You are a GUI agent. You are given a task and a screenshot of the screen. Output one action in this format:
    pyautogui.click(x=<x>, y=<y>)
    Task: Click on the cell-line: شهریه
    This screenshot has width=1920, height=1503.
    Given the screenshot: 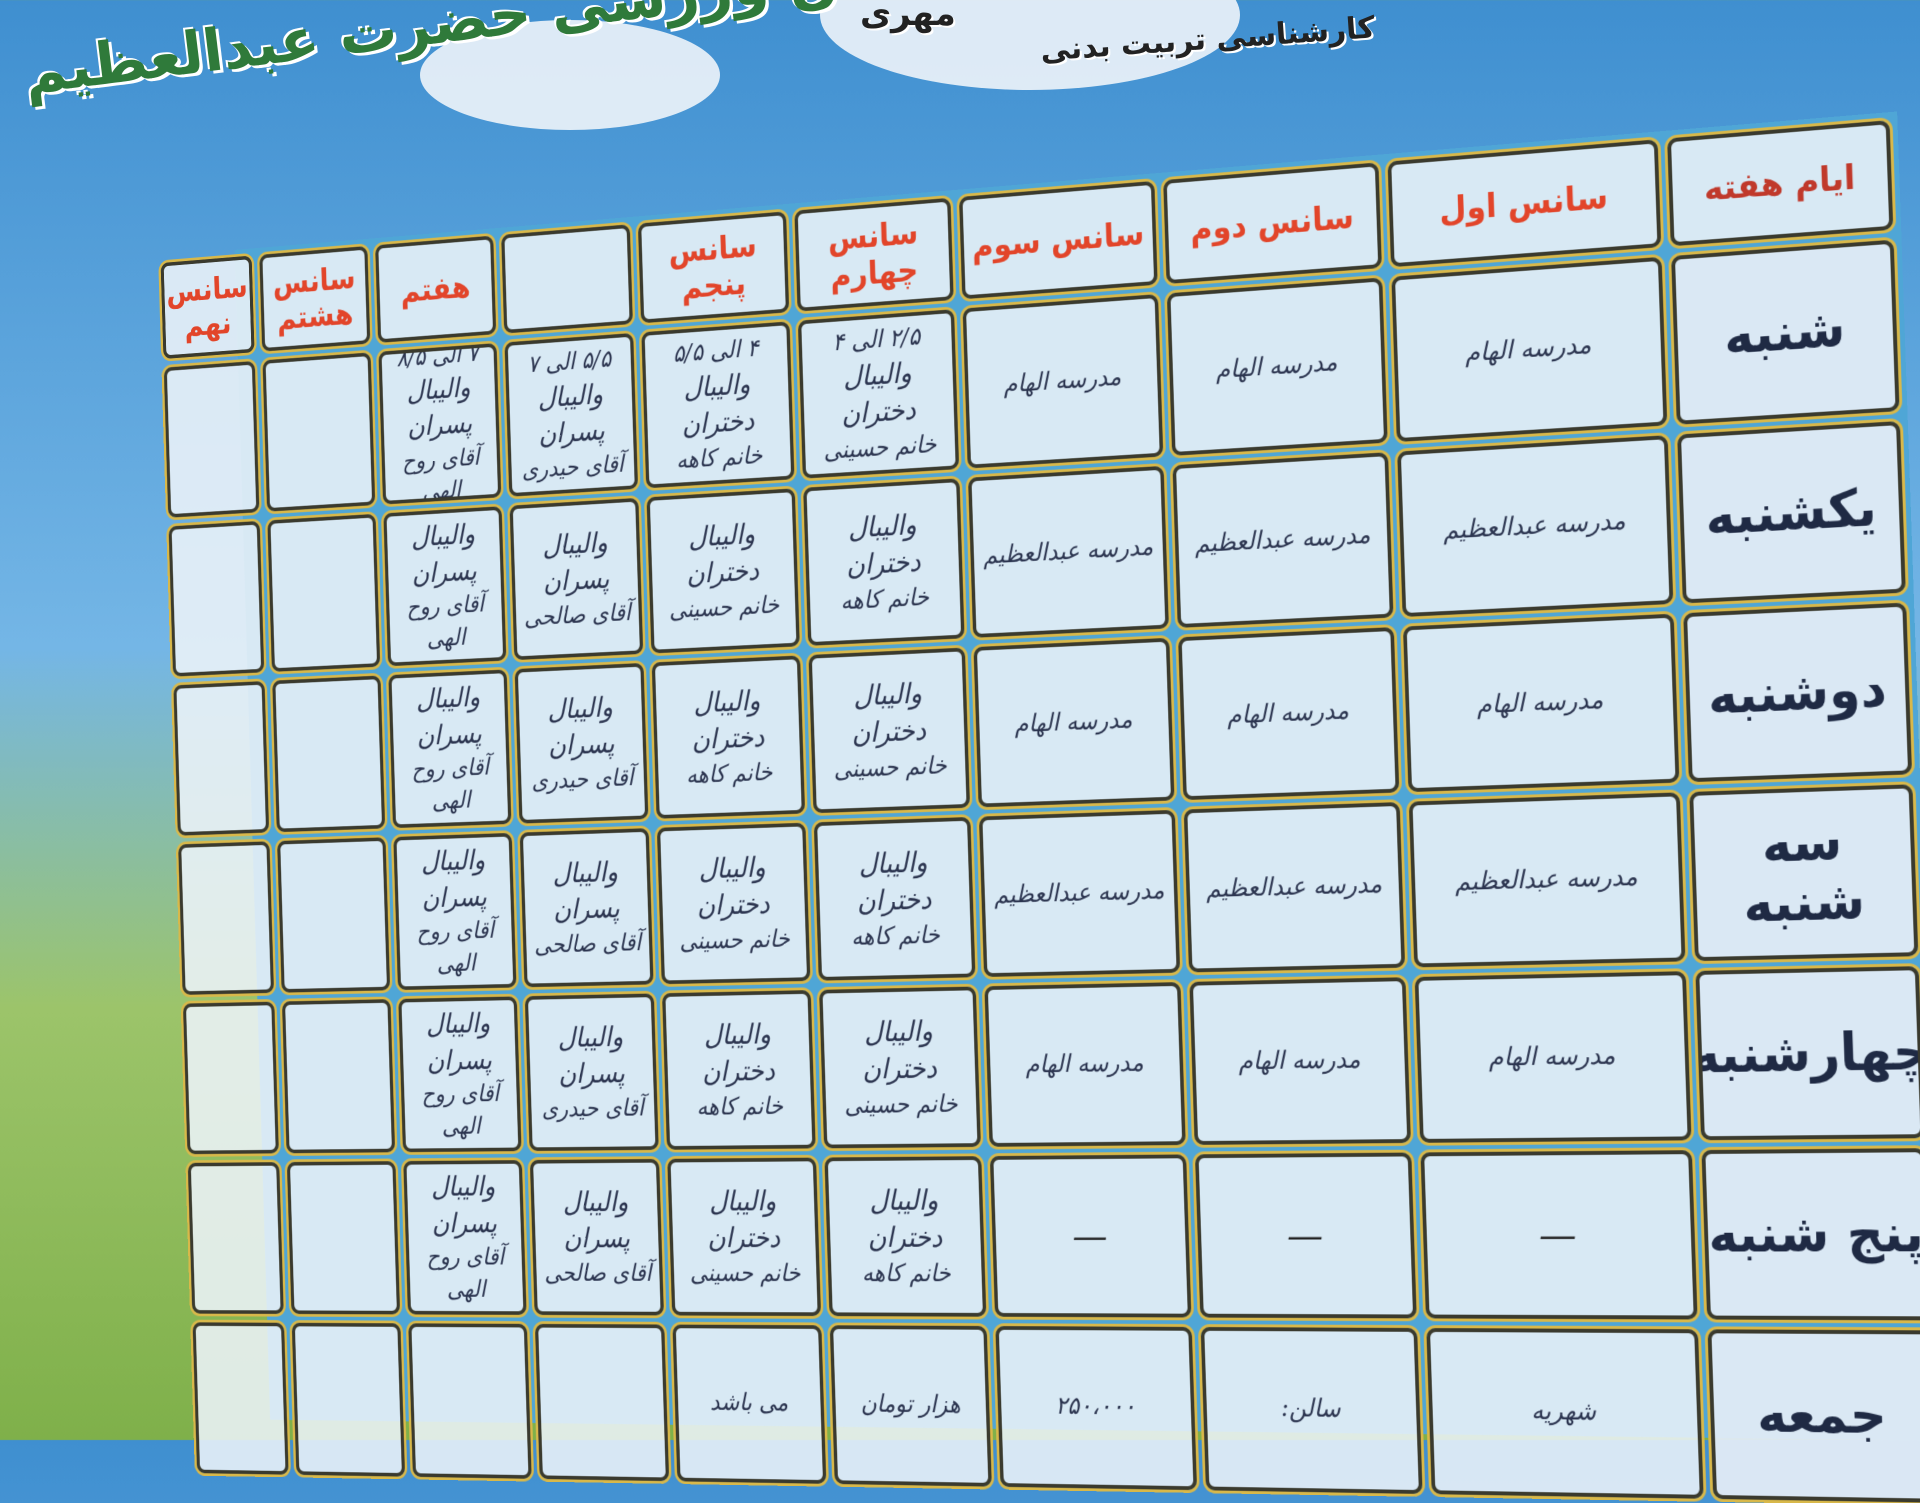 What is the action you would take?
    pyautogui.click(x=1563, y=1412)
    